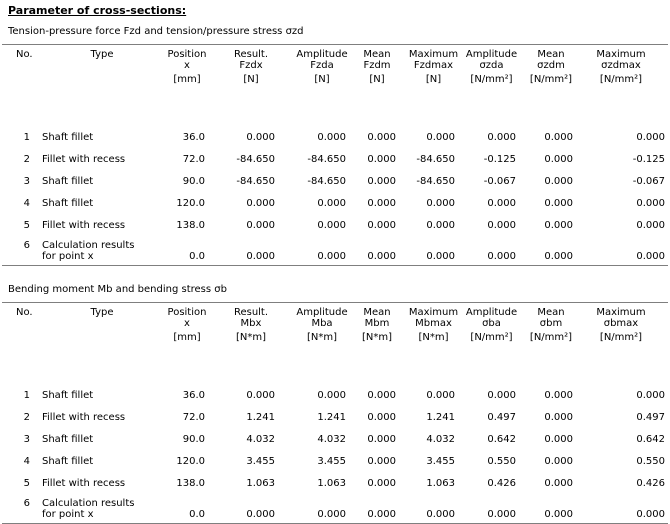 The height and width of the screenshot is (524, 670). Describe the element at coordinates (501, 417) in the screenshot. I see `row-value-c5: 0.497` at that location.